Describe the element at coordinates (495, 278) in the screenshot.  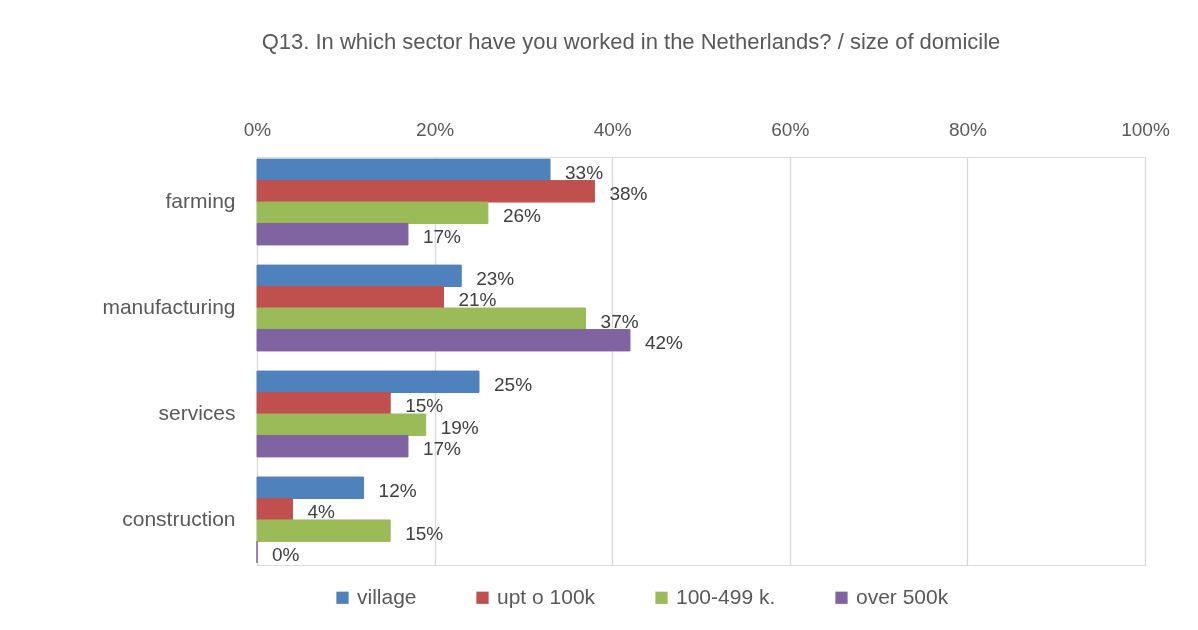
I see `data-label: 23%` at that location.